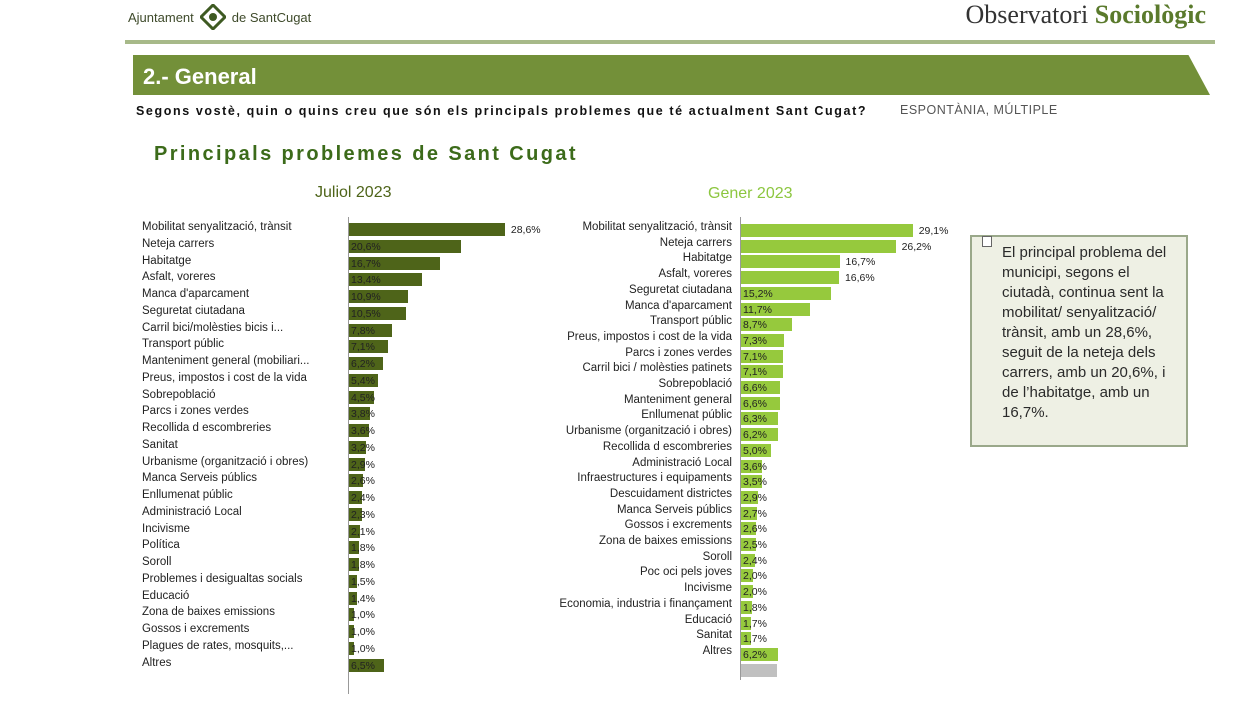 The width and height of the screenshot is (1250, 703). I want to click on category-label: Habitatge, so click(707, 258).